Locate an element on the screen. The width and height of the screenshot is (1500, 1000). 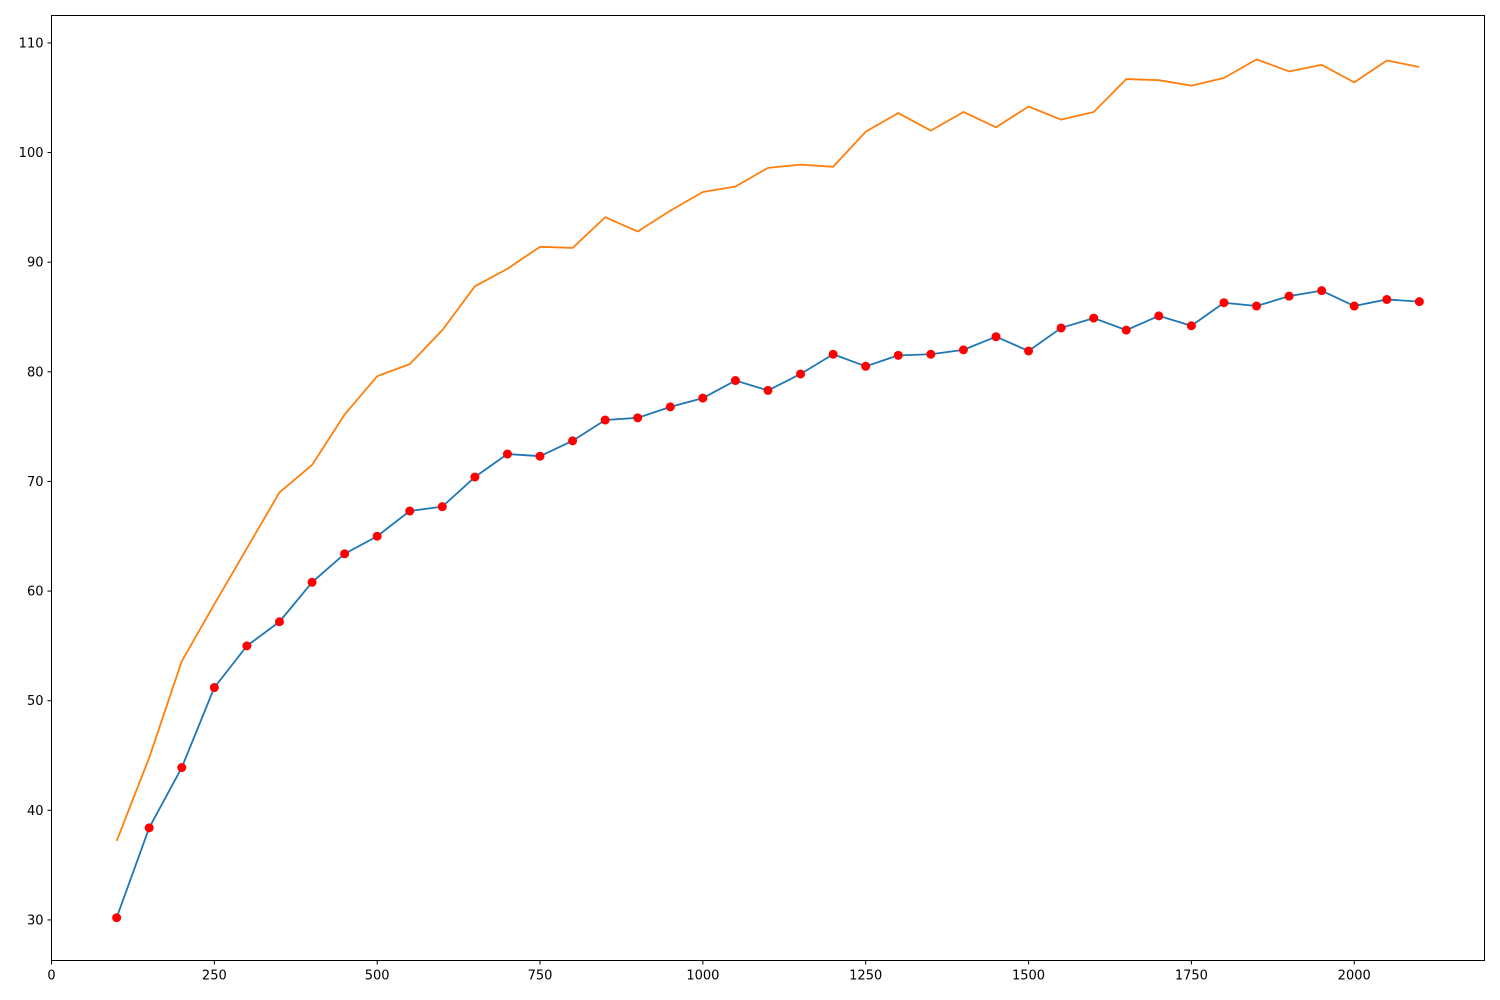
y-tick-label: 30 is located at coordinates (35, 920).